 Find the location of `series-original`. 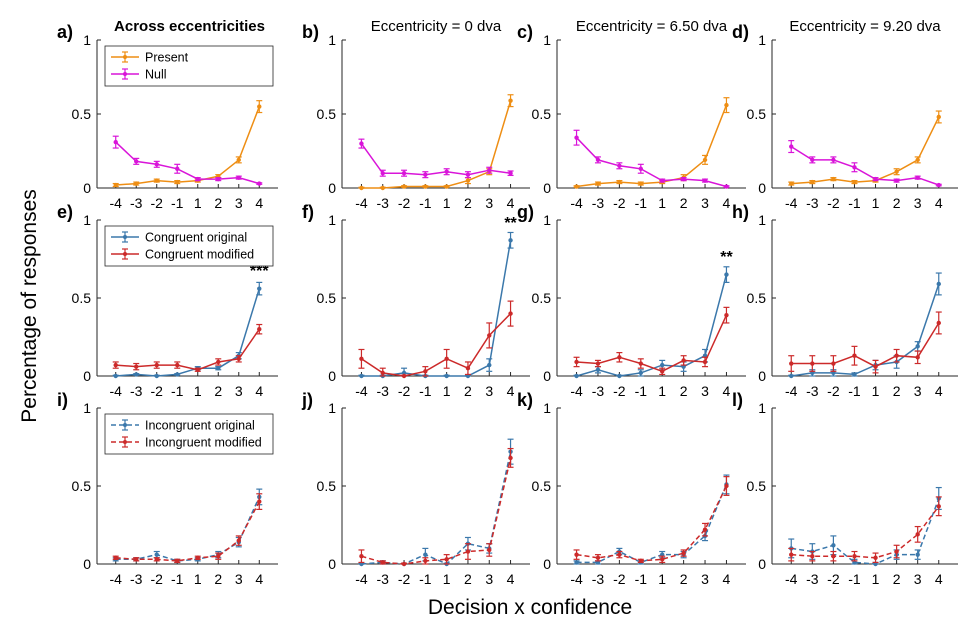

series-original is located at coordinates (651, 519).